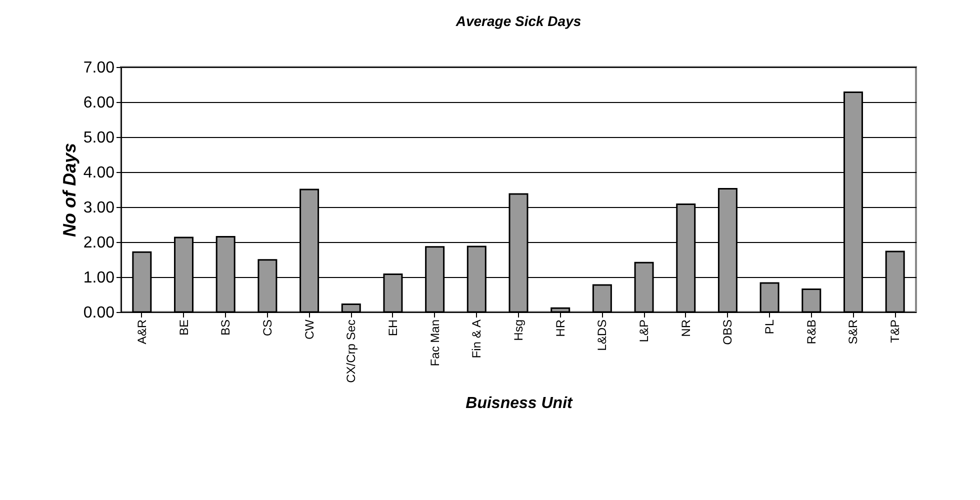  Describe the element at coordinates (267, 328) in the screenshot. I see `x-tick-label: CS` at that location.